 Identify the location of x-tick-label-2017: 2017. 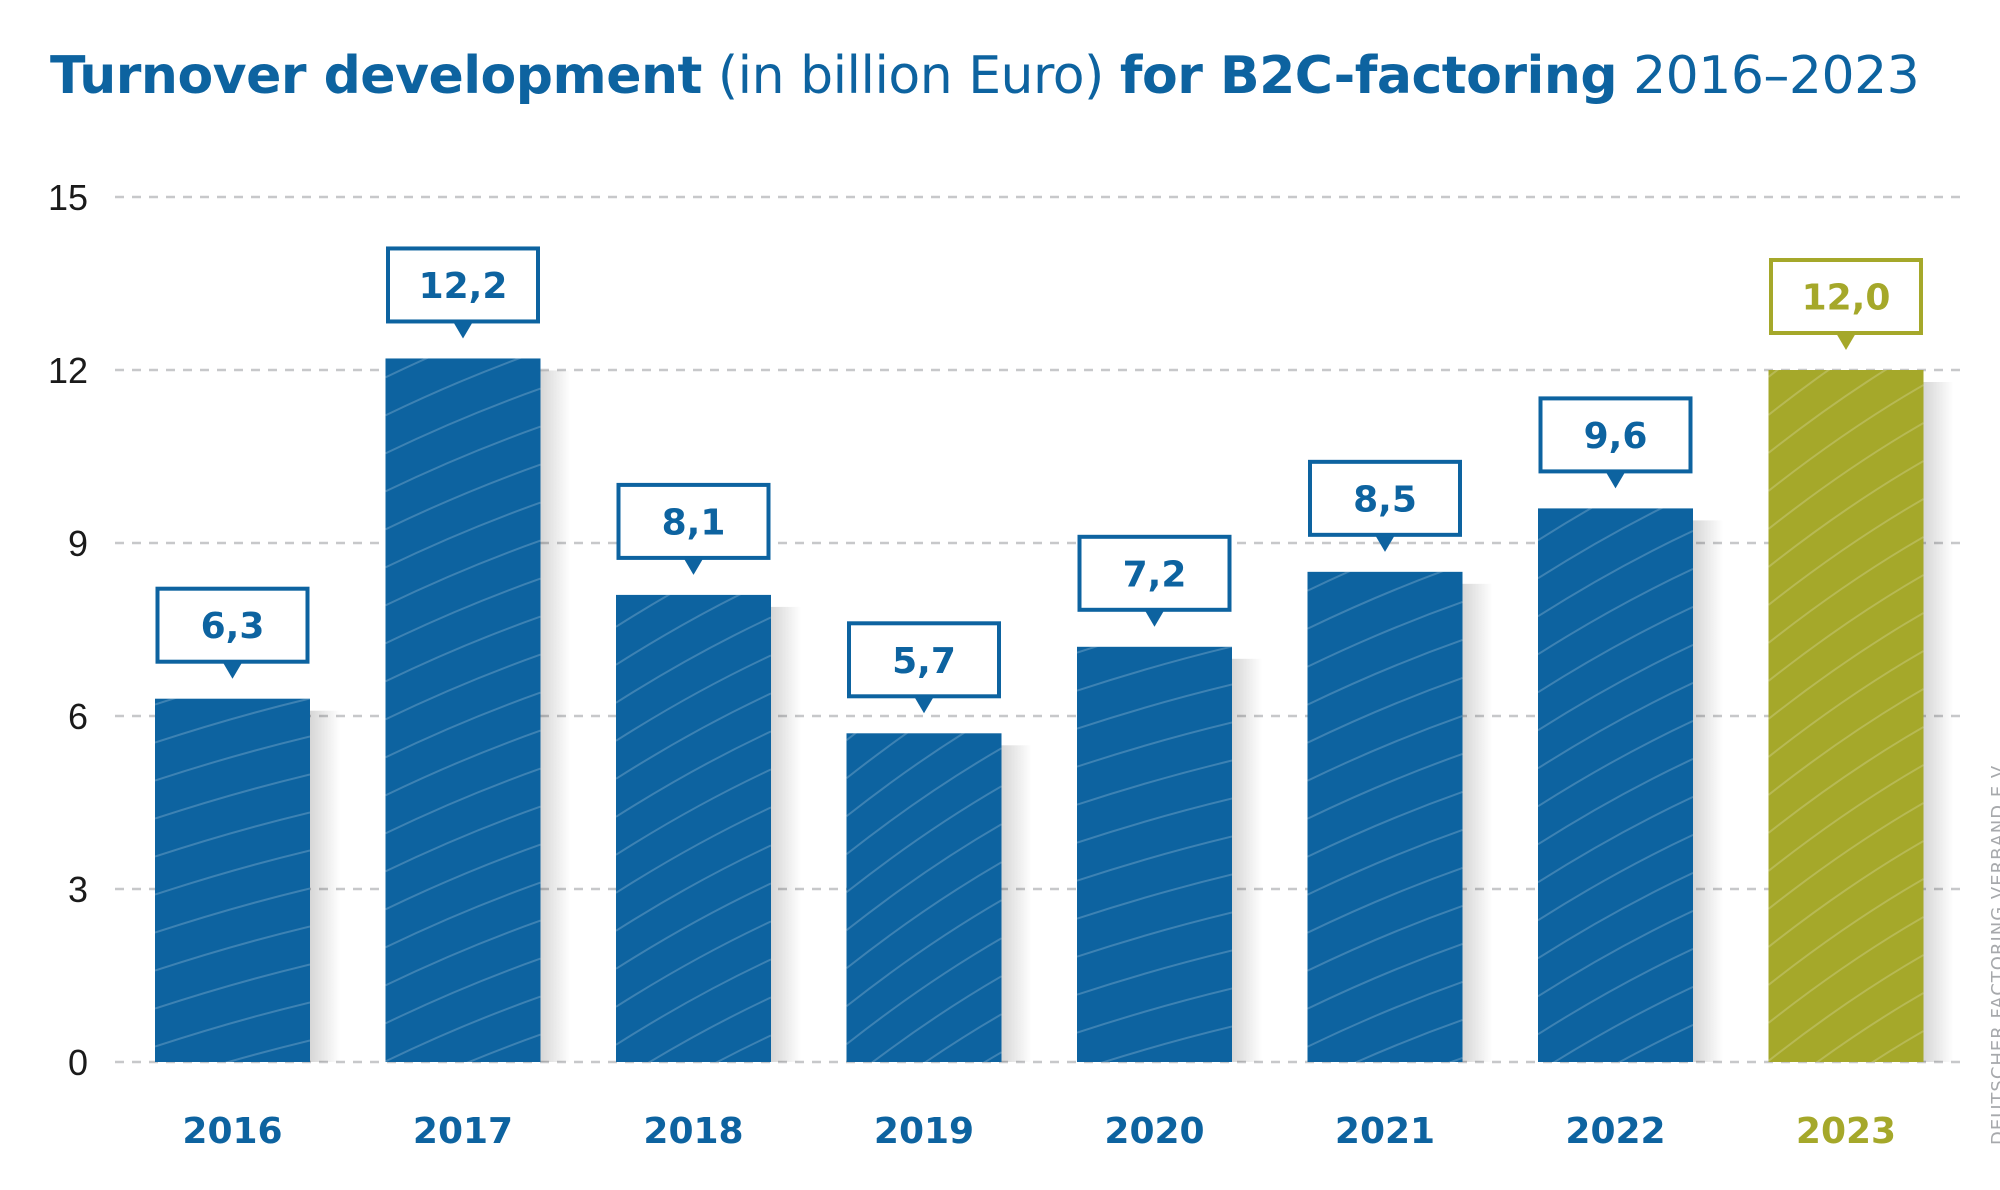
(463, 1131).